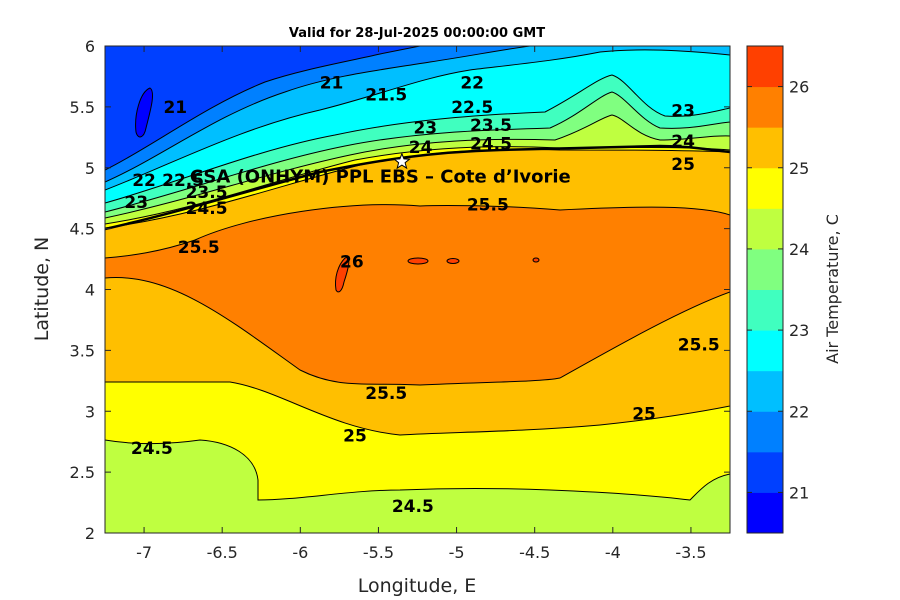  I want to click on colorbar: 21 22 23 24 25 26, so click(777, 289).